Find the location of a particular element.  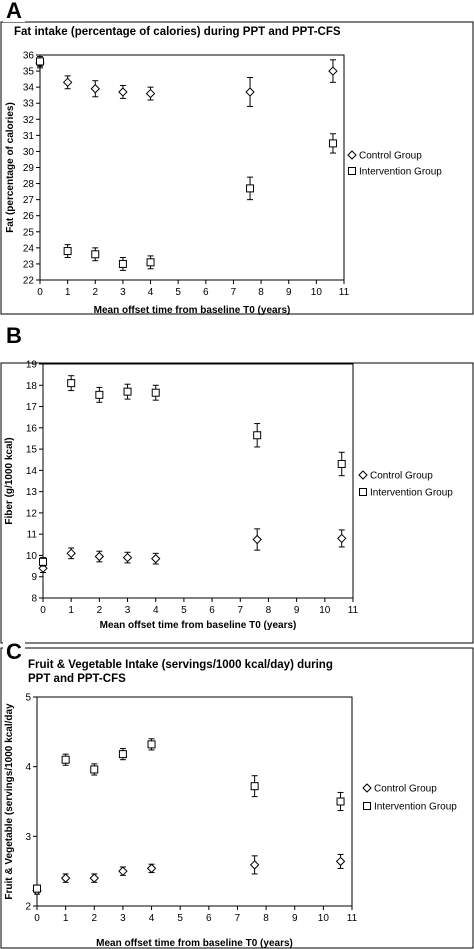

panel-letter: B is located at coordinates (14, 335).